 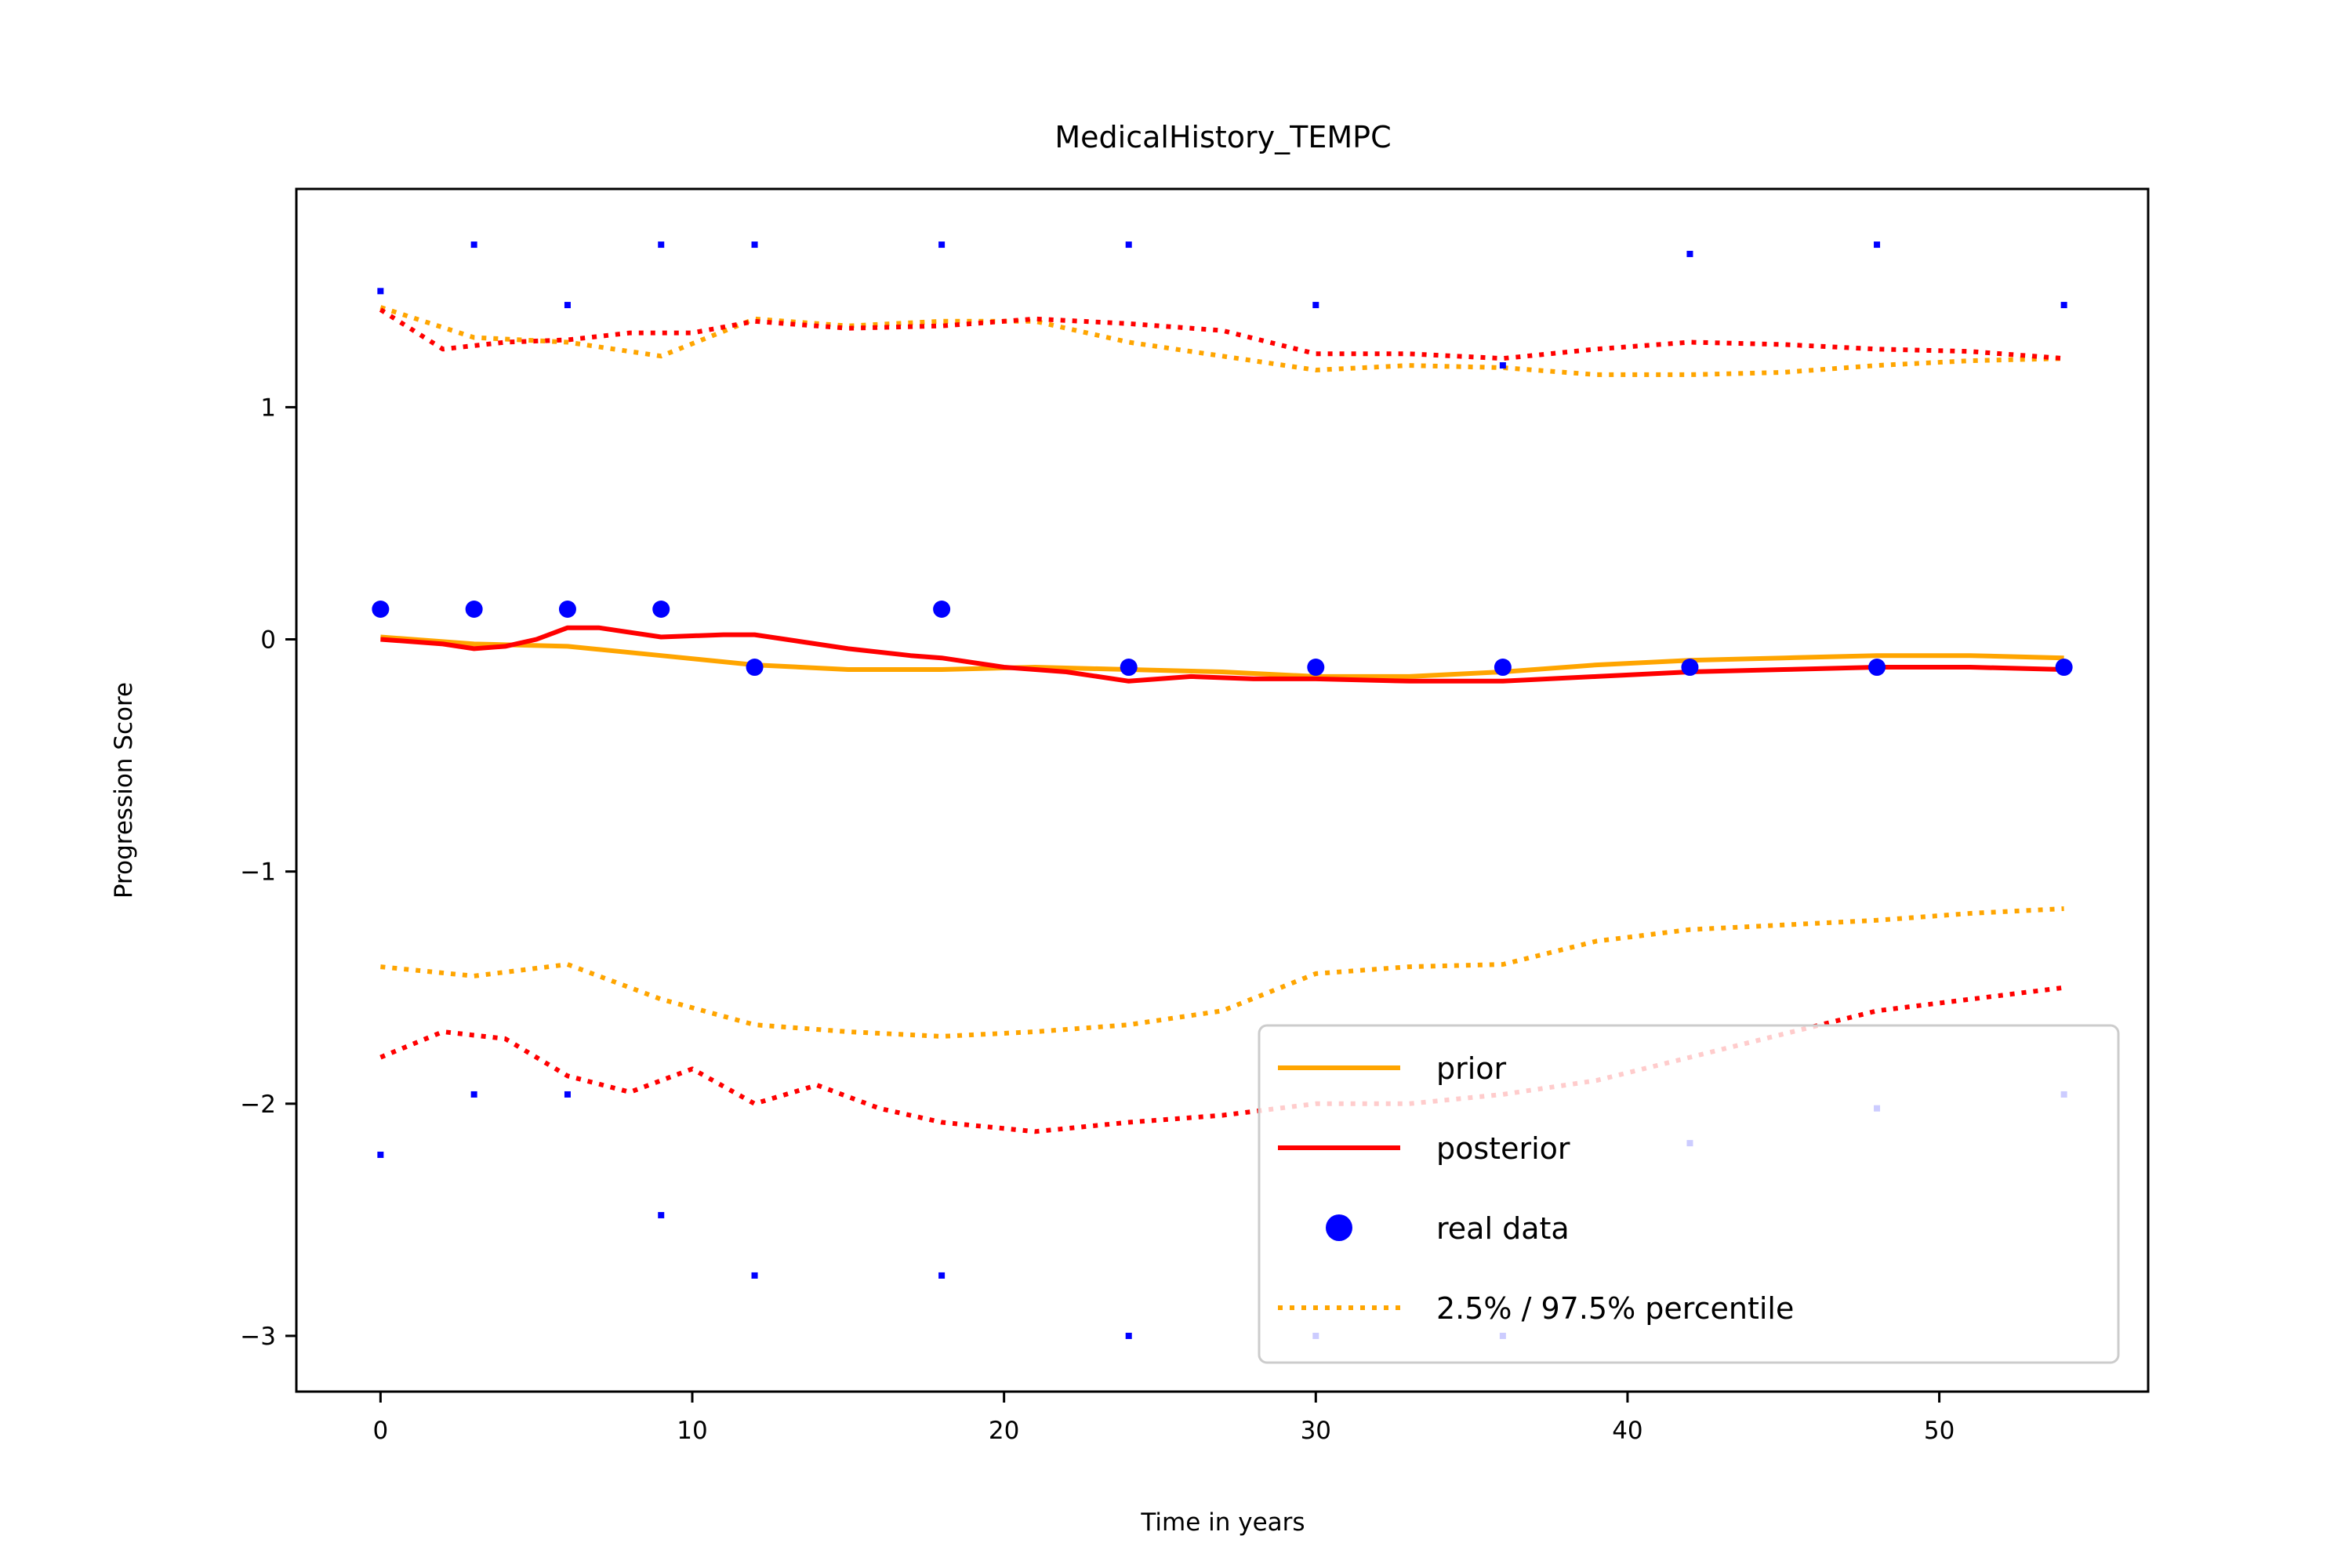 What do you see at coordinates (1222, 1522) in the screenshot?
I see `x-axis-label: Time in years` at bounding box center [1222, 1522].